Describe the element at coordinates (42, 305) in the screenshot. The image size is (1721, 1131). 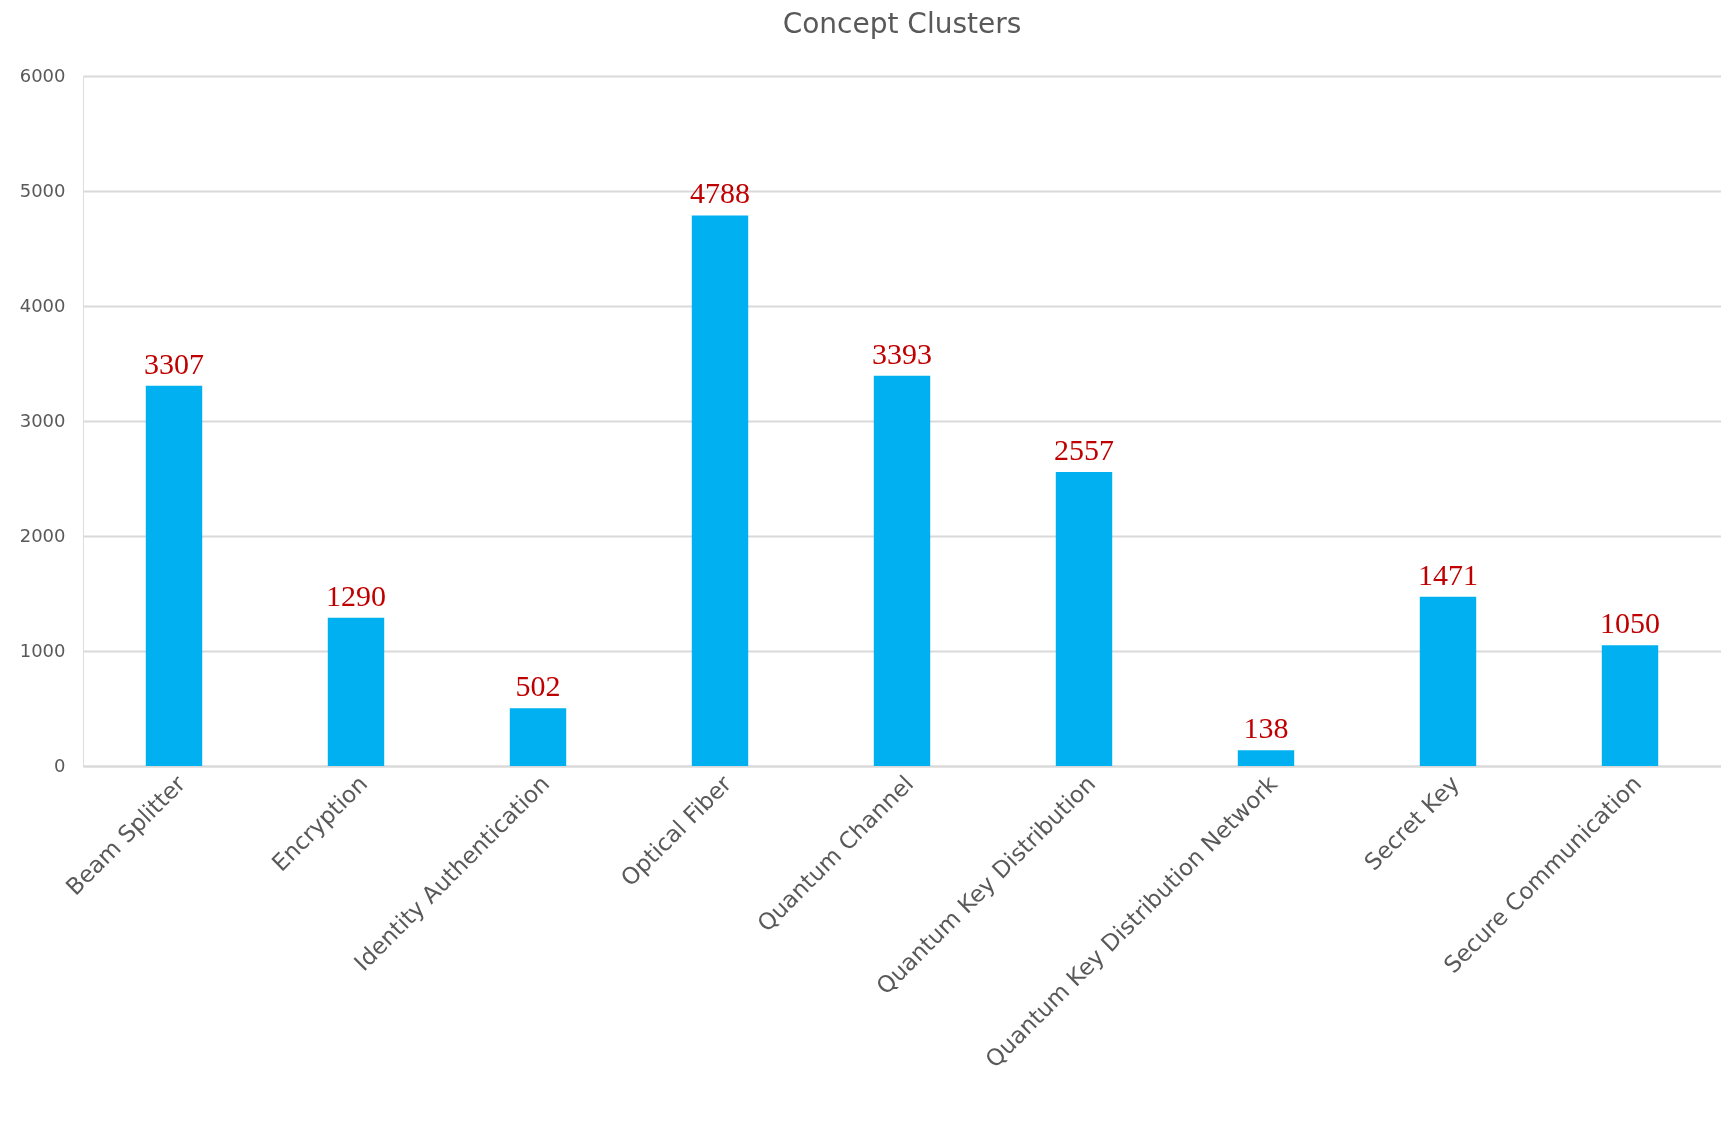
I see `y-tick-label: 4000` at that location.